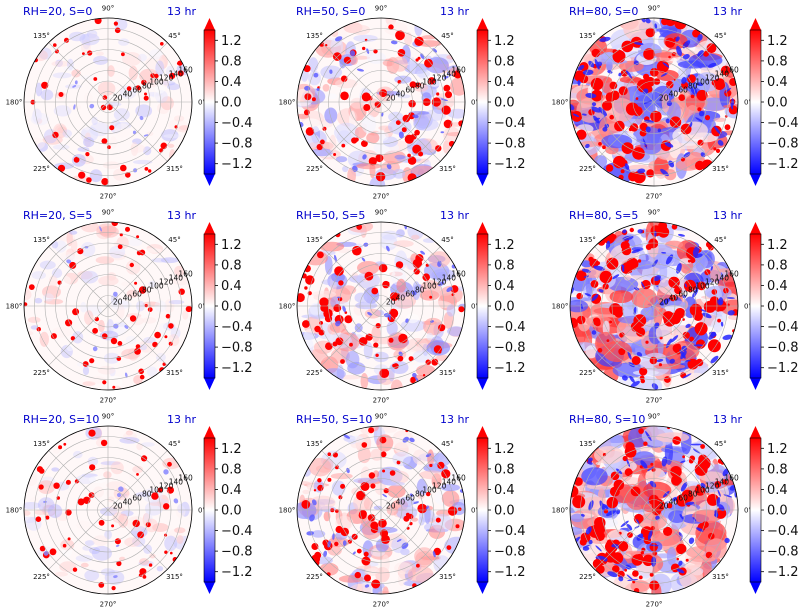 This screenshot has height=612, width=799. Describe the element at coordinates (447, 240) in the screenshot. I see `angle-tick-label: 45°` at that location.